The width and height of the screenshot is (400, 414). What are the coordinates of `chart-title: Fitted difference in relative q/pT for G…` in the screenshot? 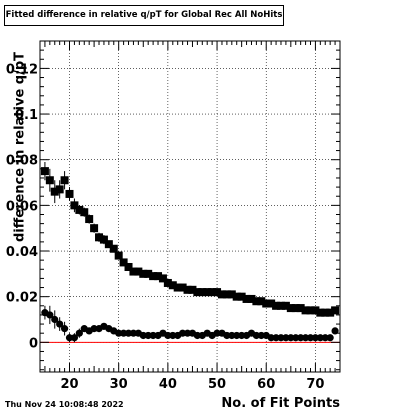 It's located at (144, 15).